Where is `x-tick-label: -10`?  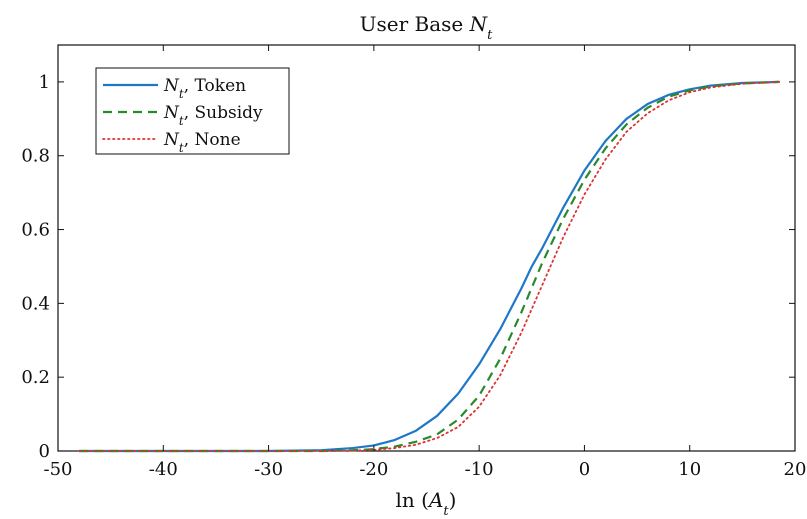 x-tick-label: -10 is located at coordinates (479, 469).